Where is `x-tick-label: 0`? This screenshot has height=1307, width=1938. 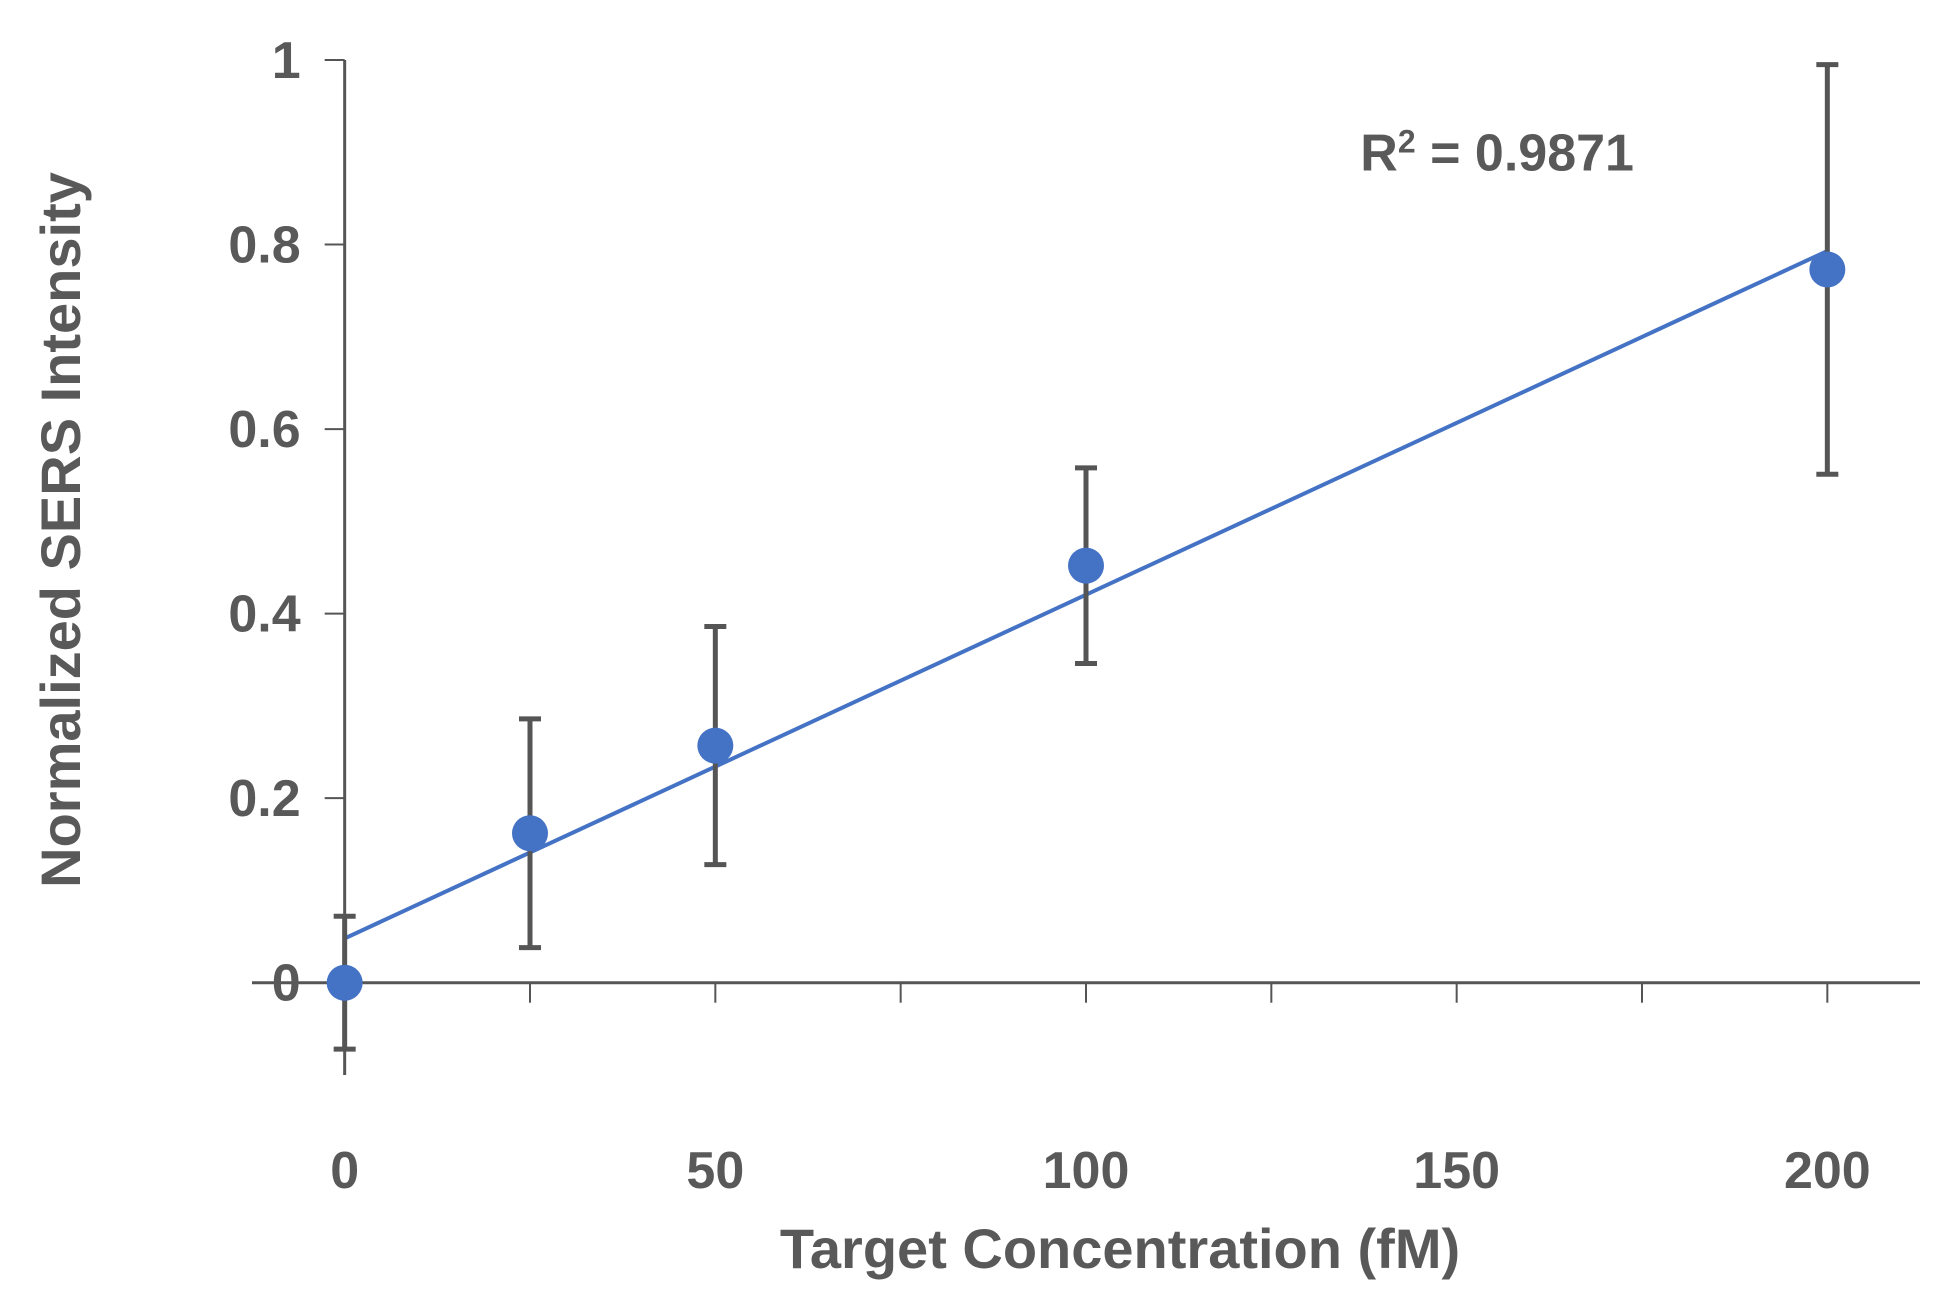
x-tick-label: 0 is located at coordinates (344, 1171).